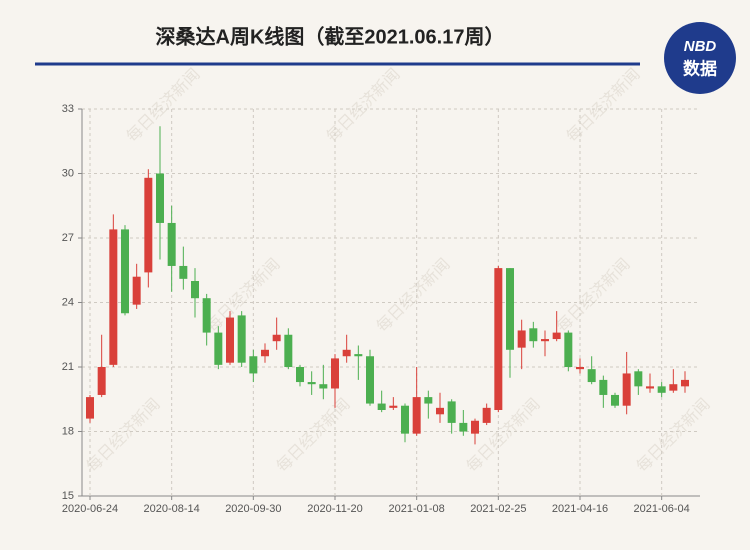  I want to click on logo, so click(700, 58).